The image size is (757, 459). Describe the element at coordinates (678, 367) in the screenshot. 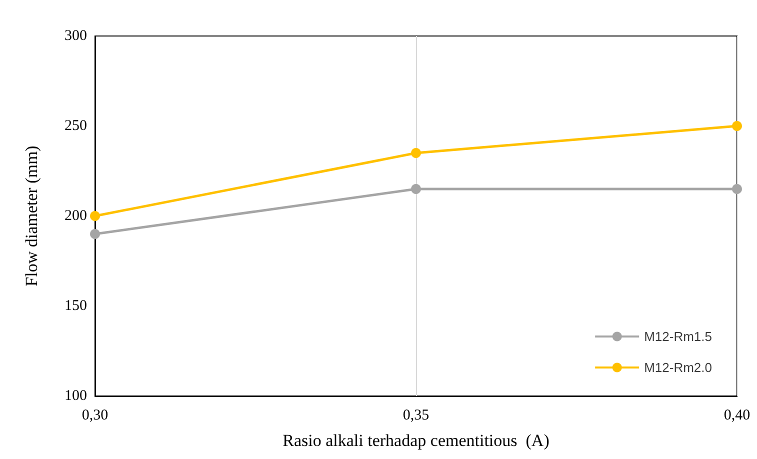

I see `legend-label: M12-Rm2.0` at that location.